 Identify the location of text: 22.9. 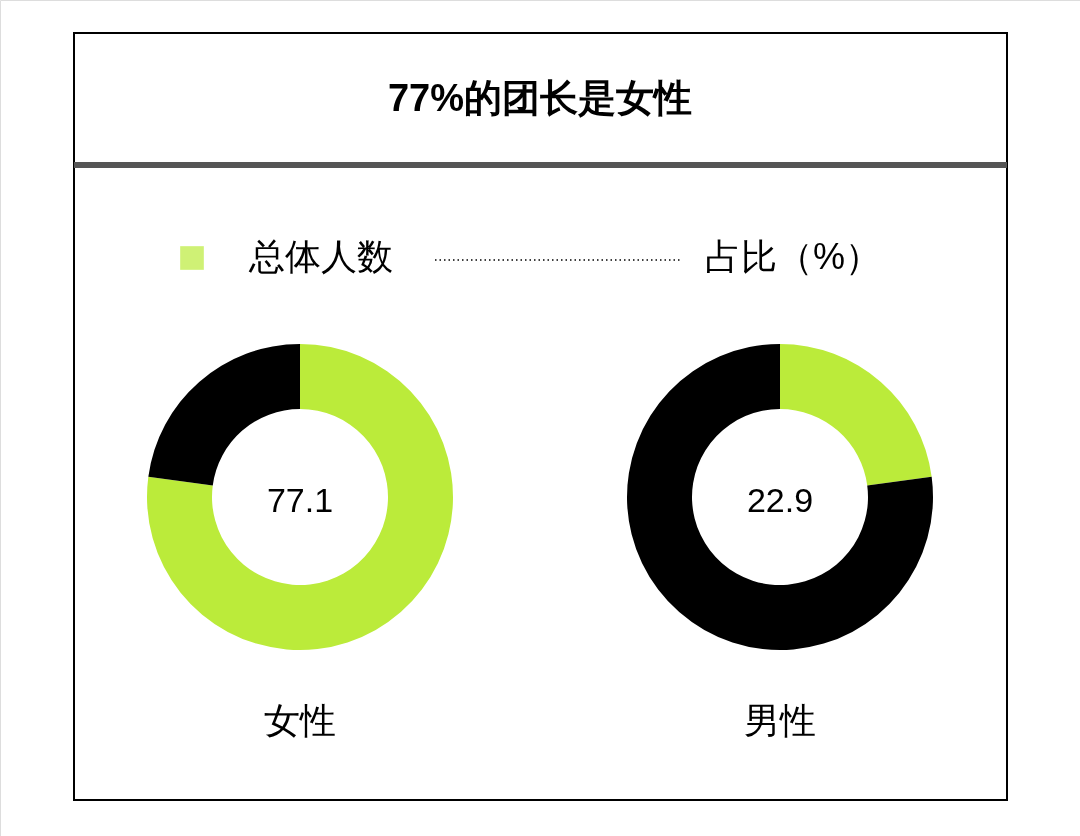
(780, 500).